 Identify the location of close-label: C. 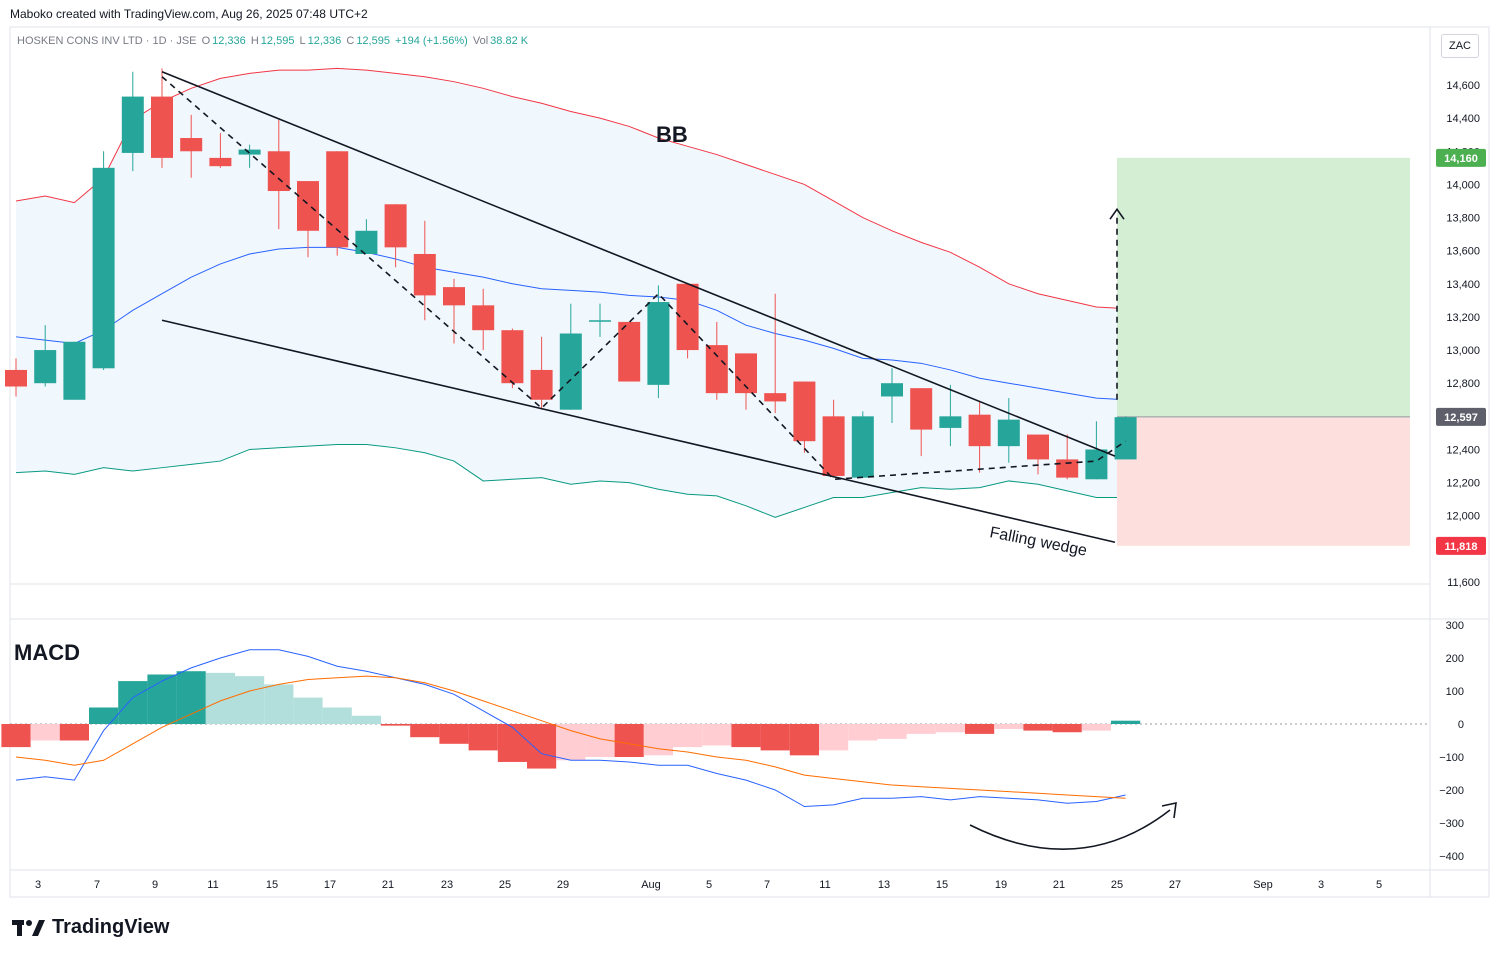
(350, 41).